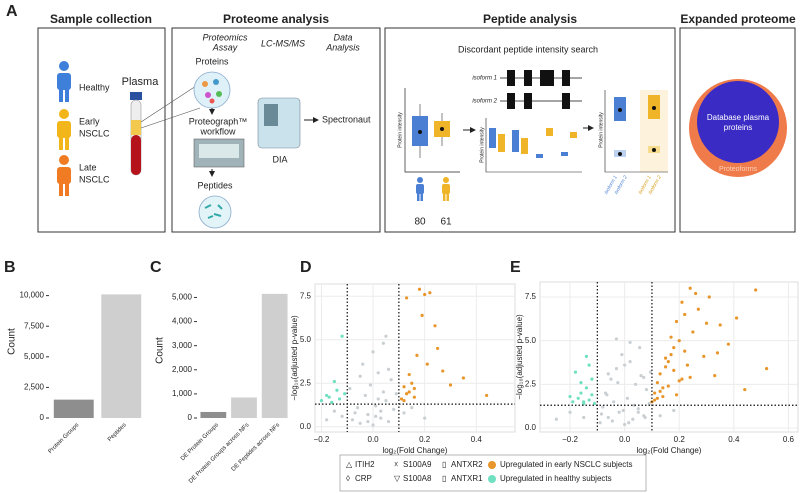 The height and width of the screenshot is (493, 800). What do you see at coordinates (738, 19) in the screenshot?
I see `section-title: Expanded proteome` at bounding box center [738, 19].